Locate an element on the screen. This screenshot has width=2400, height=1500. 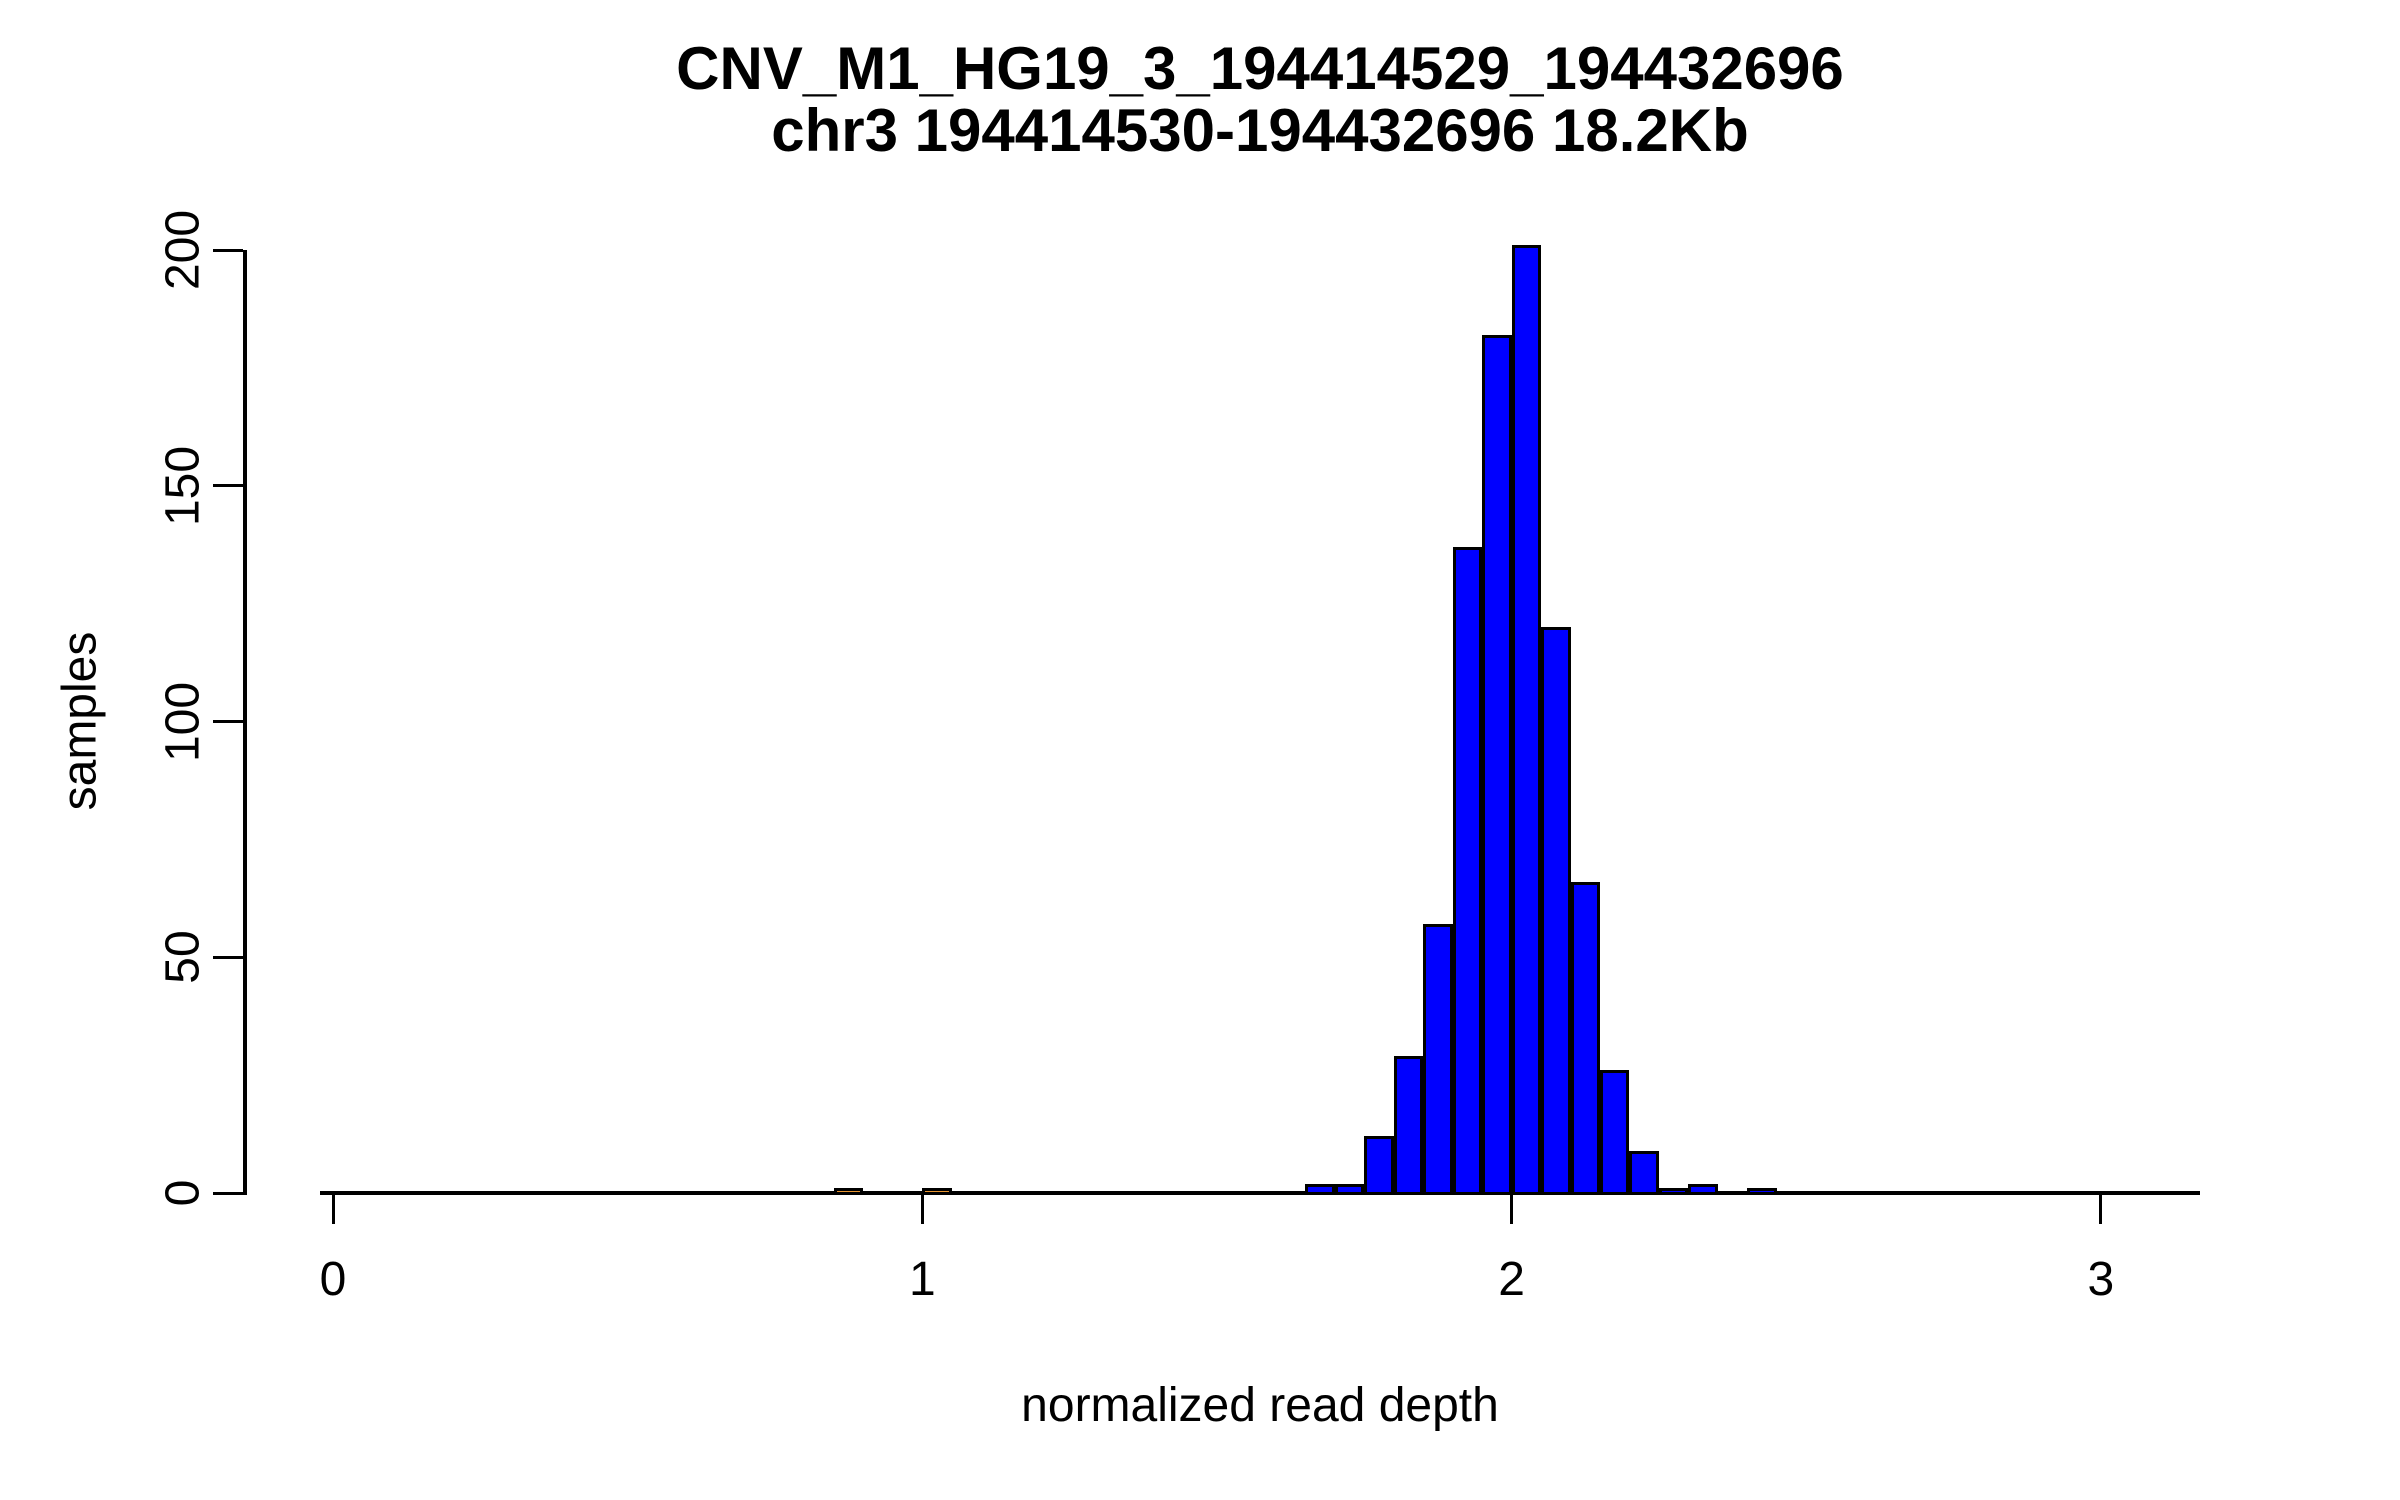
y-tick-label: 200 is located at coordinates (183, 250).